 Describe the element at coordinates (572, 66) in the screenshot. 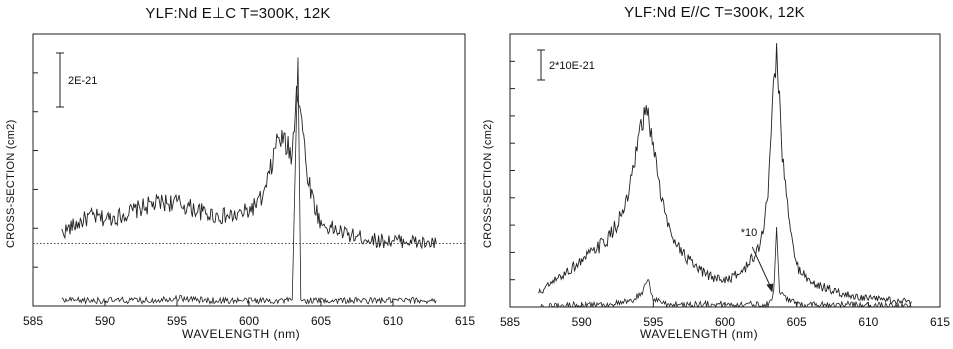

I see `scale-bar-label: 2*10E-21` at that location.